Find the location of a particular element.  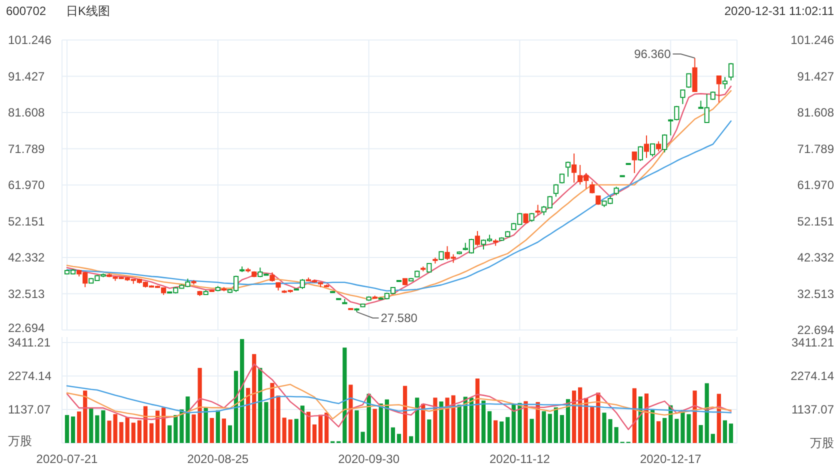

line-series is located at coordinates (399, 399).